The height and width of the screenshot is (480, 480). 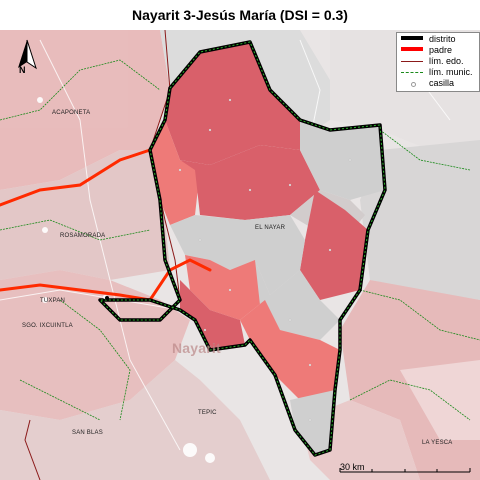 I want to click on unit-west-light, so click(x=175, y=172).